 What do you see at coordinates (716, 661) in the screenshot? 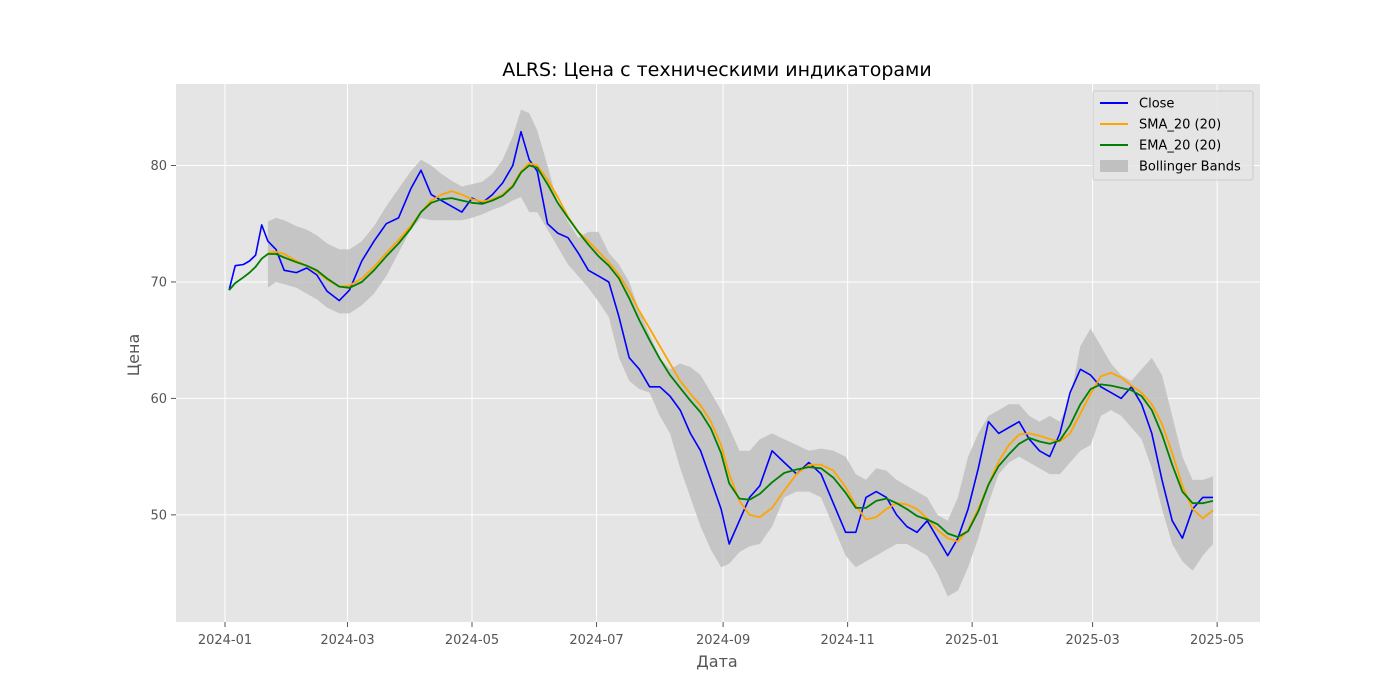
I see `x-axis-label: Дата` at bounding box center [716, 661].